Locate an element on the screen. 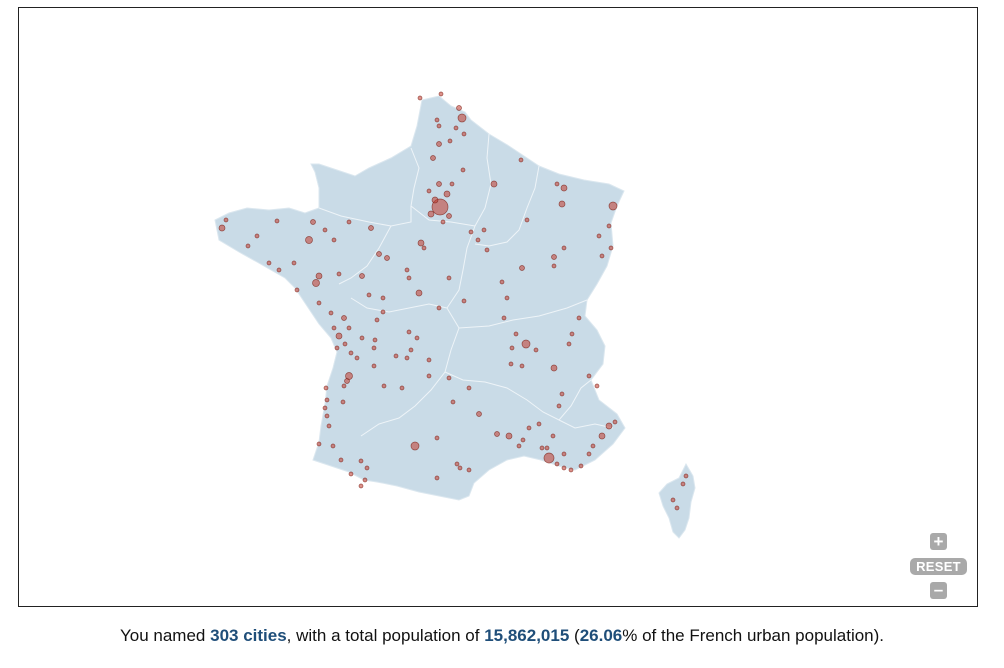 This screenshot has height=668, width=1004. reset-zoom-button: RESET is located at coordinates (938, 566).